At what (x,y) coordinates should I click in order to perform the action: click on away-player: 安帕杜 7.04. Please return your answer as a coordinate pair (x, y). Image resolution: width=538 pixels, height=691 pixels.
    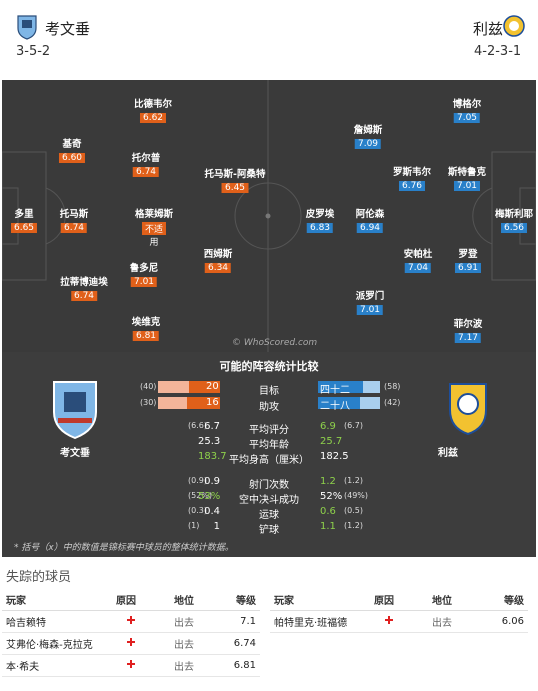
    Looking at the image, I should click on (418, 259).